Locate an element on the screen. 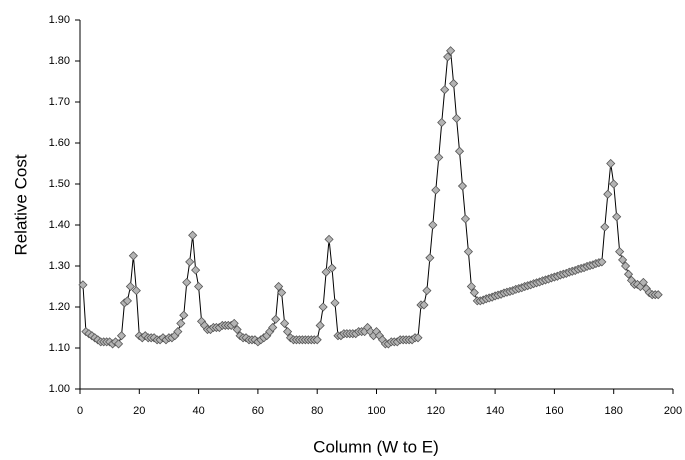 This screenshot has height=460, width=685. y-tick-label: 1.30 is located at coordinates (59, 266).